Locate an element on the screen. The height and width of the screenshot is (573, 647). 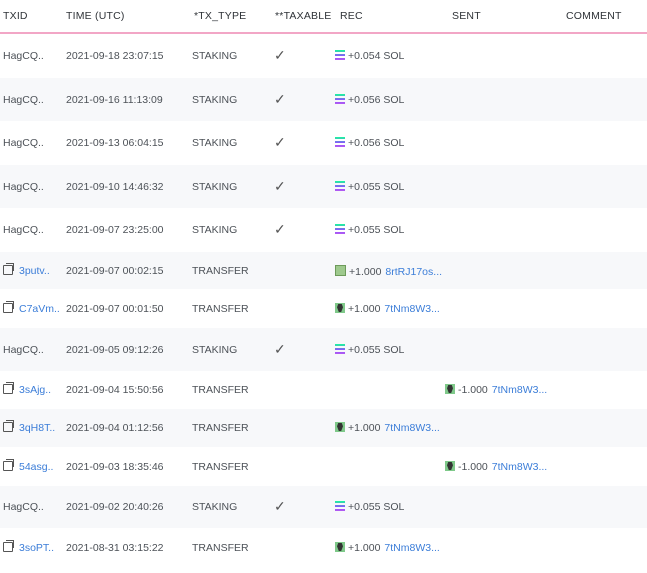
txid-text: 3soPT.. is located at coordinates (37, 548).